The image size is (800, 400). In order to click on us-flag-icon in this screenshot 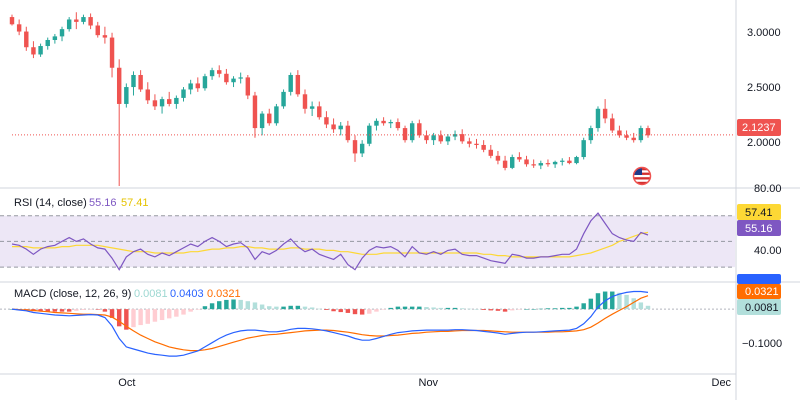, I will do `click(642, 176)`.